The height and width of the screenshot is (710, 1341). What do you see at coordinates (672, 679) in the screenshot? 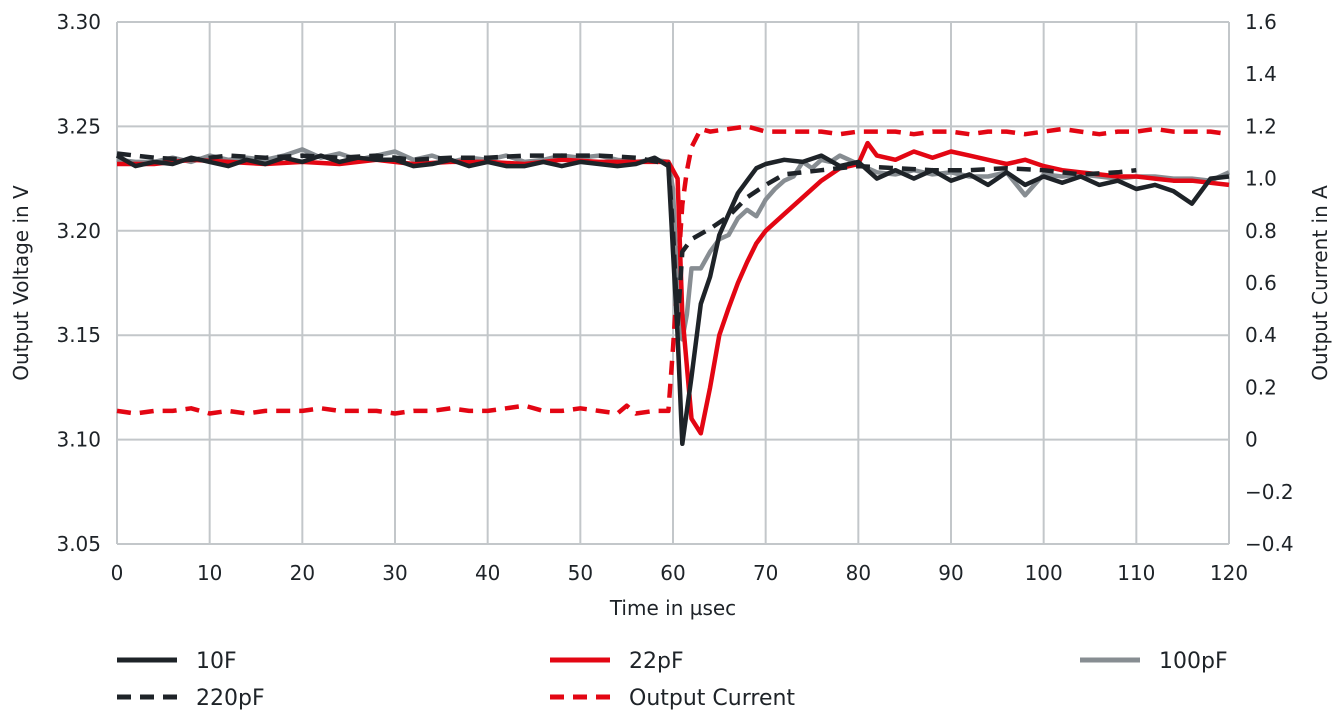
I see `legend: 10F 22pF 100pF 220pF Output Current` at bounding box center [672, 679].